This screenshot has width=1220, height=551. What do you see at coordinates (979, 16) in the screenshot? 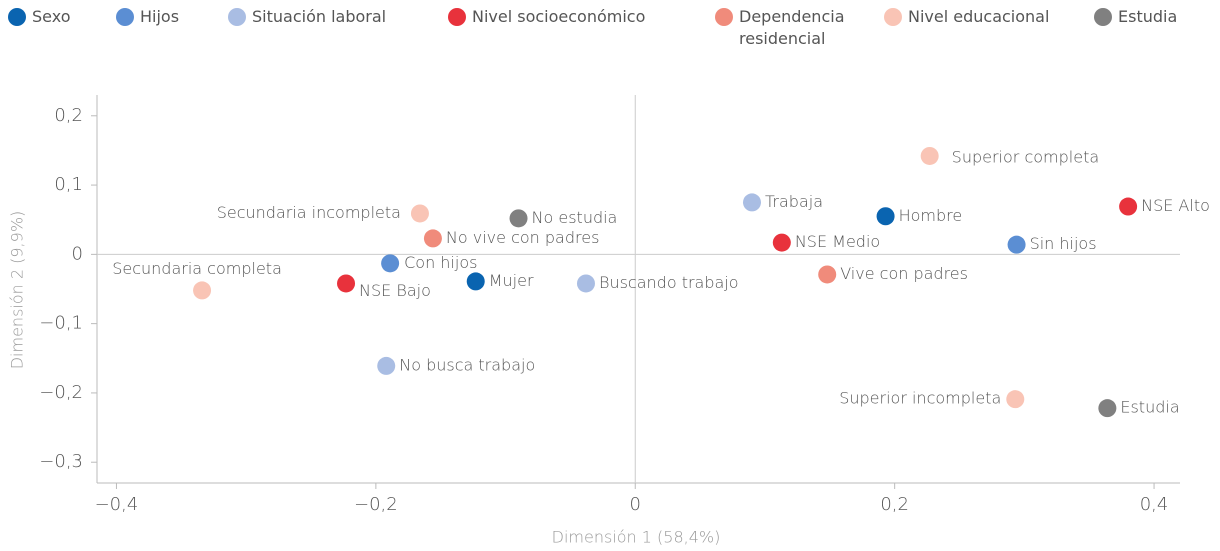
I see `legend-label: Nivel educacional` at bounding box center [979, 16].